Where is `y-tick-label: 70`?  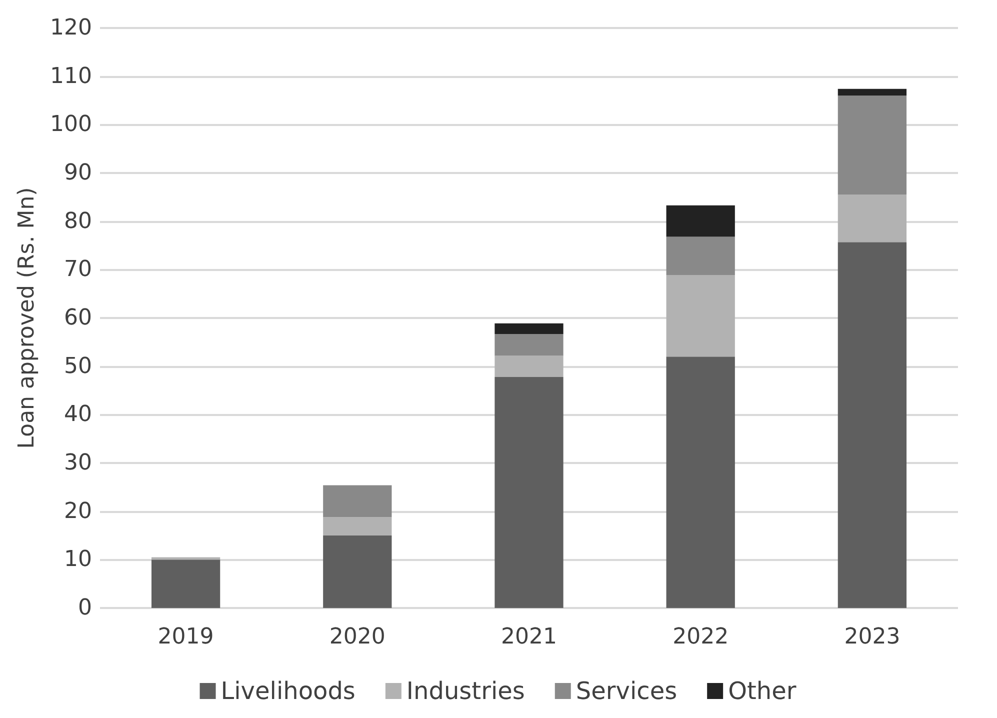 y-tick-label: 70 is located at coordinates (78, 269).